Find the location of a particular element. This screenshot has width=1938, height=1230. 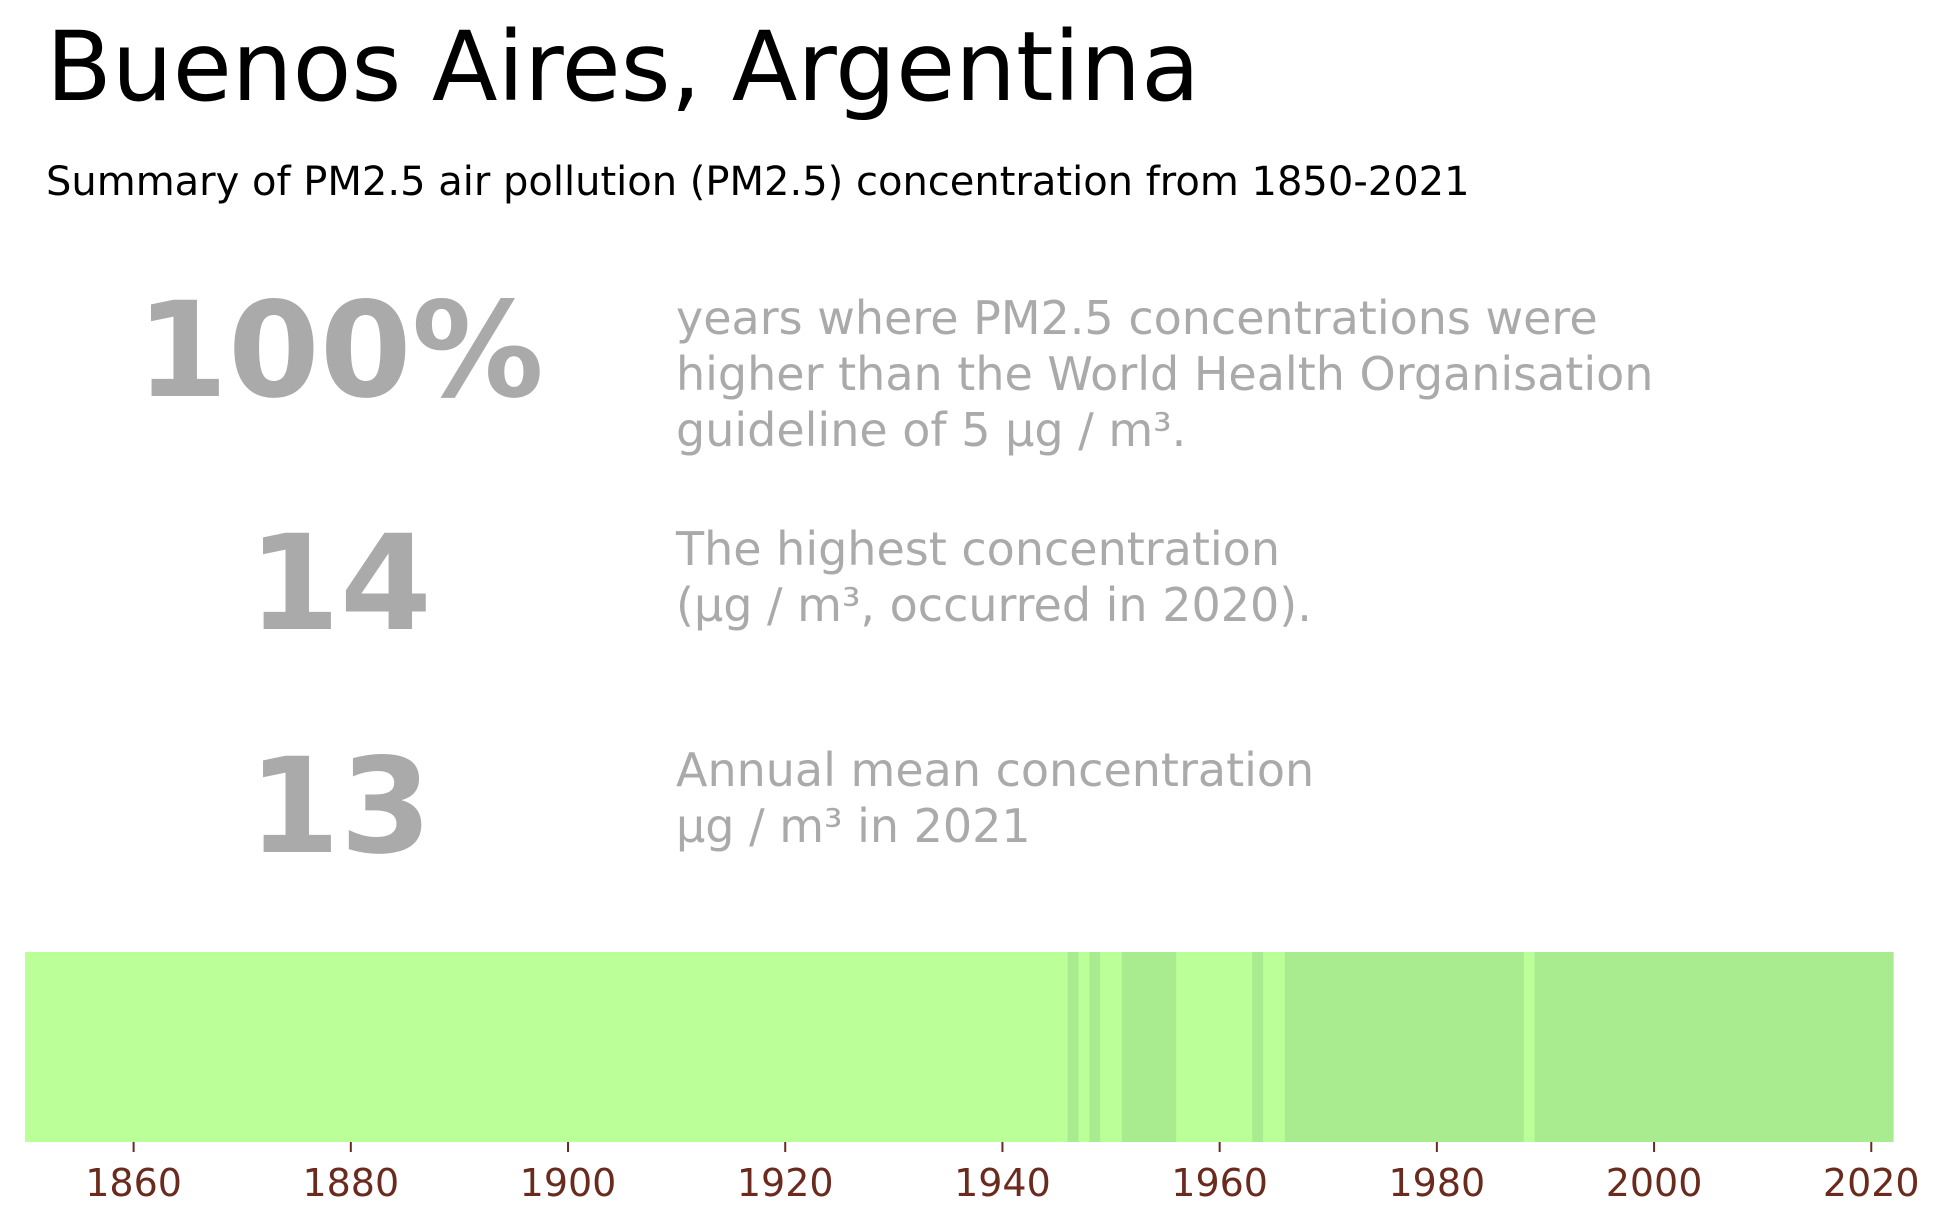

stat-annual-mean-value: 13 is located at coordinates (340, 807).